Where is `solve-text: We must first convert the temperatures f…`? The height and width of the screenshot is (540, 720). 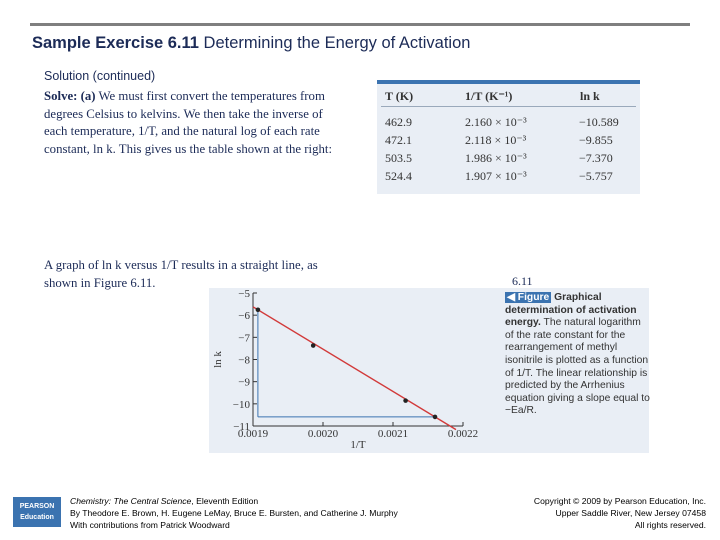 solve-text: We must first convert the temperatures f… is located at coordinates (188, 122).